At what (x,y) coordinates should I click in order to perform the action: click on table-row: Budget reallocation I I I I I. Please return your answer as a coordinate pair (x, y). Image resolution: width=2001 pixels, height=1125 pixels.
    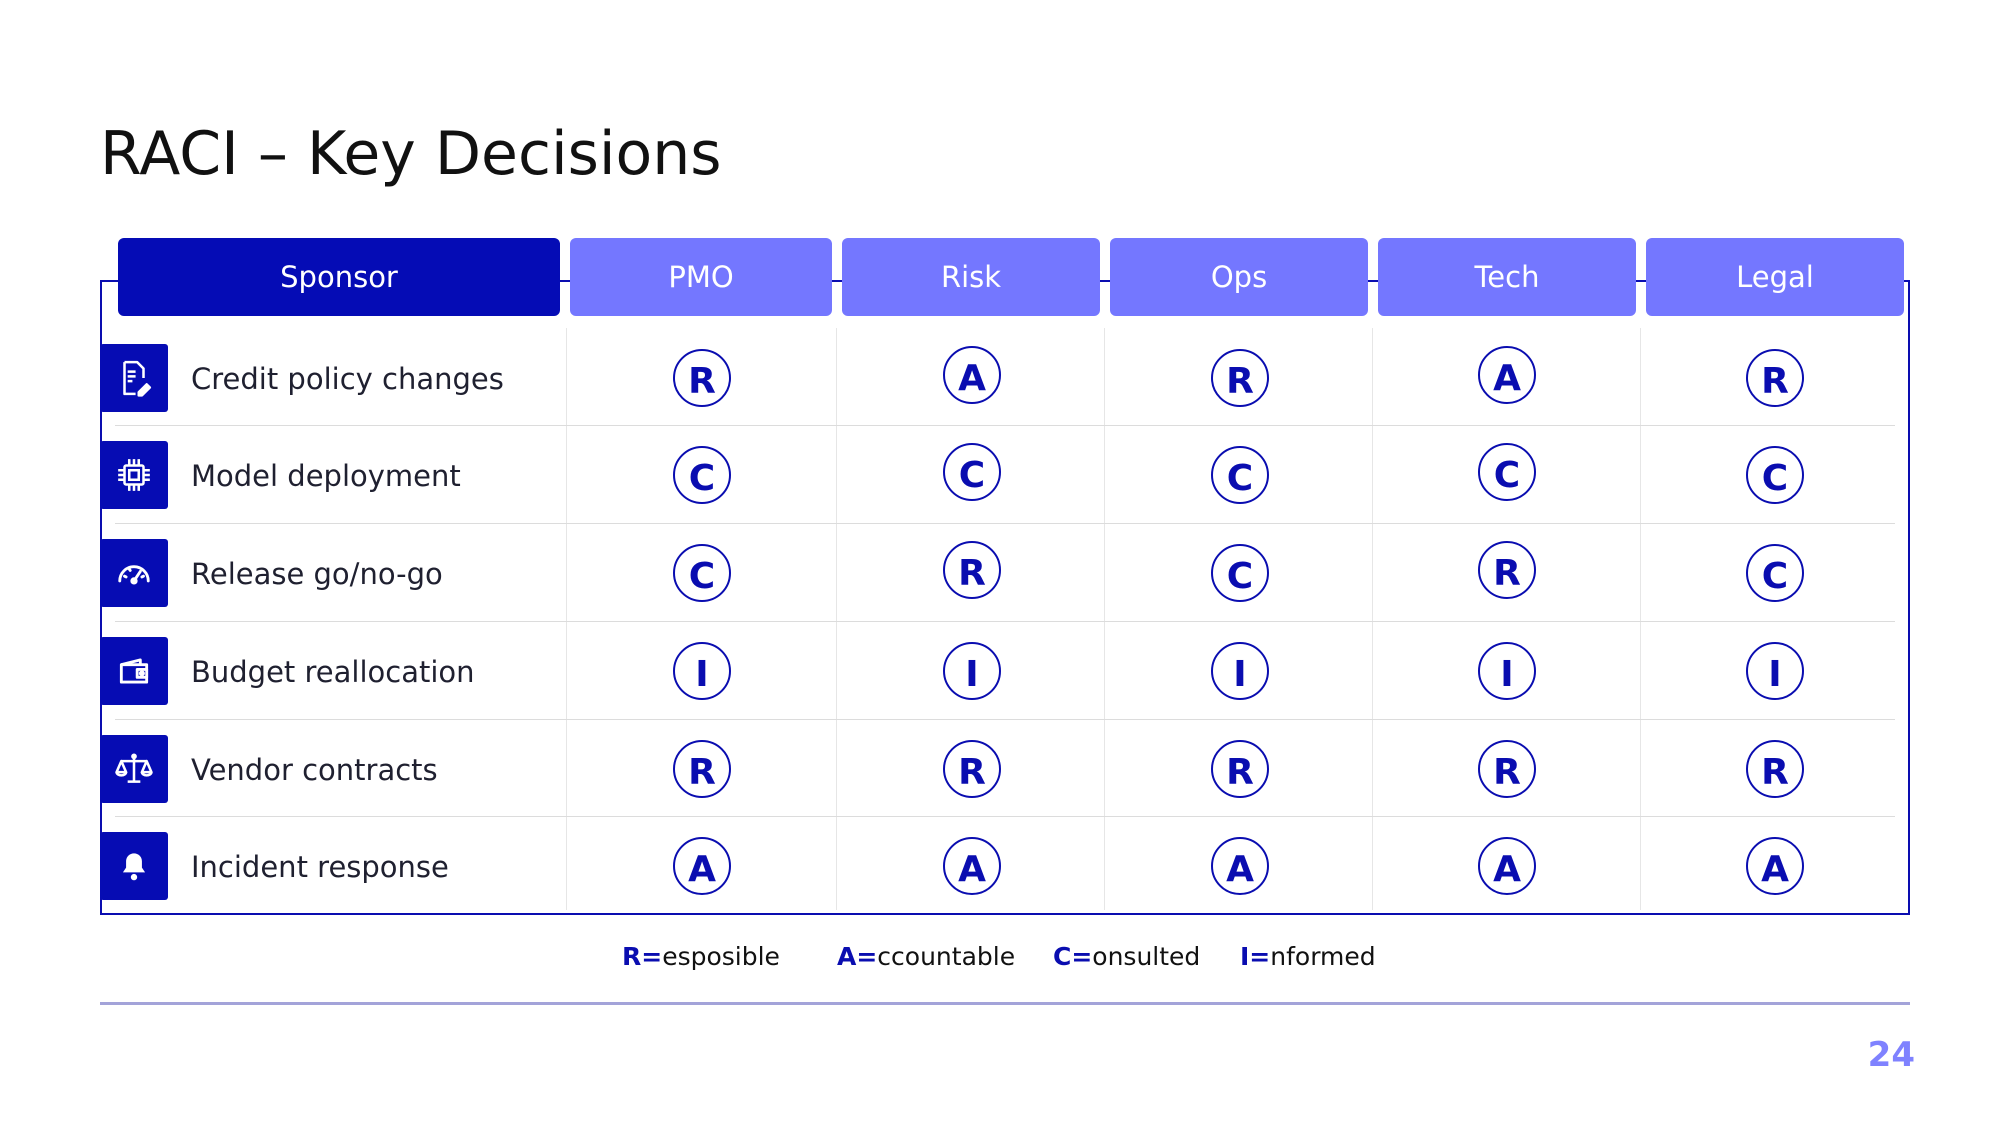
    Looking at the image, I should click on (997, 673).